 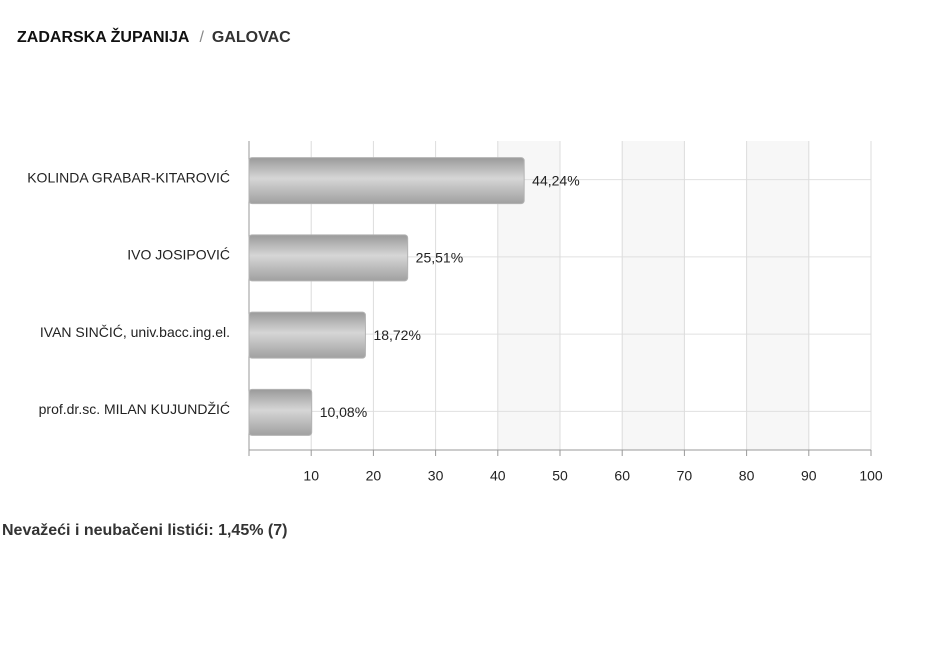 What do you see at coordinates (560, 476) in the screenshot?
I see `x-tick-label: 50` at bounding box center [560, 476].